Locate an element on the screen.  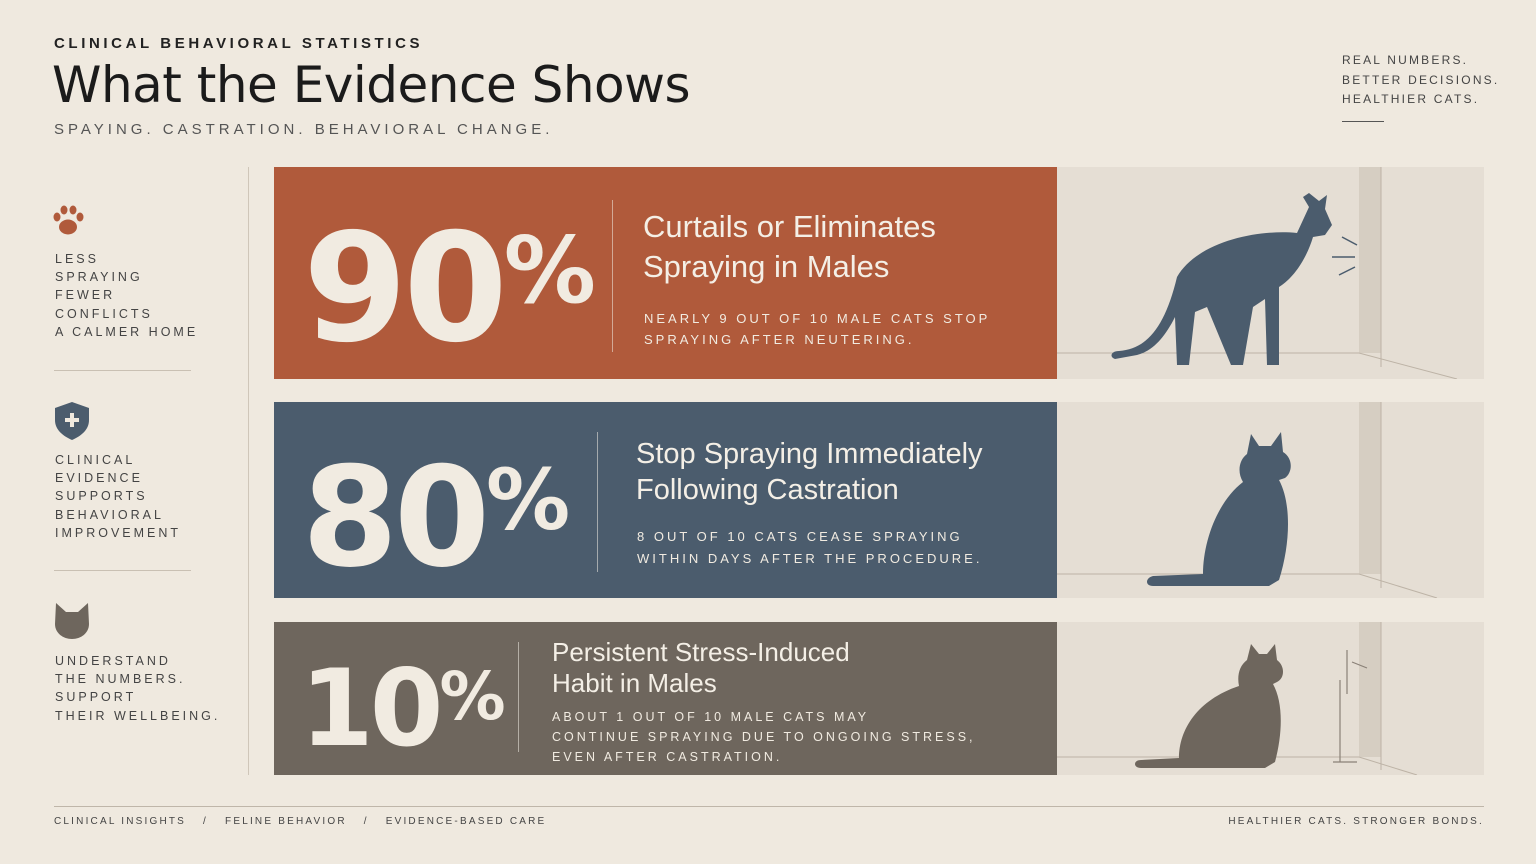
card-description-line: ABOUT 1 OUT OF 10 MALE CATS MAY is located at coordinates (711, 717).